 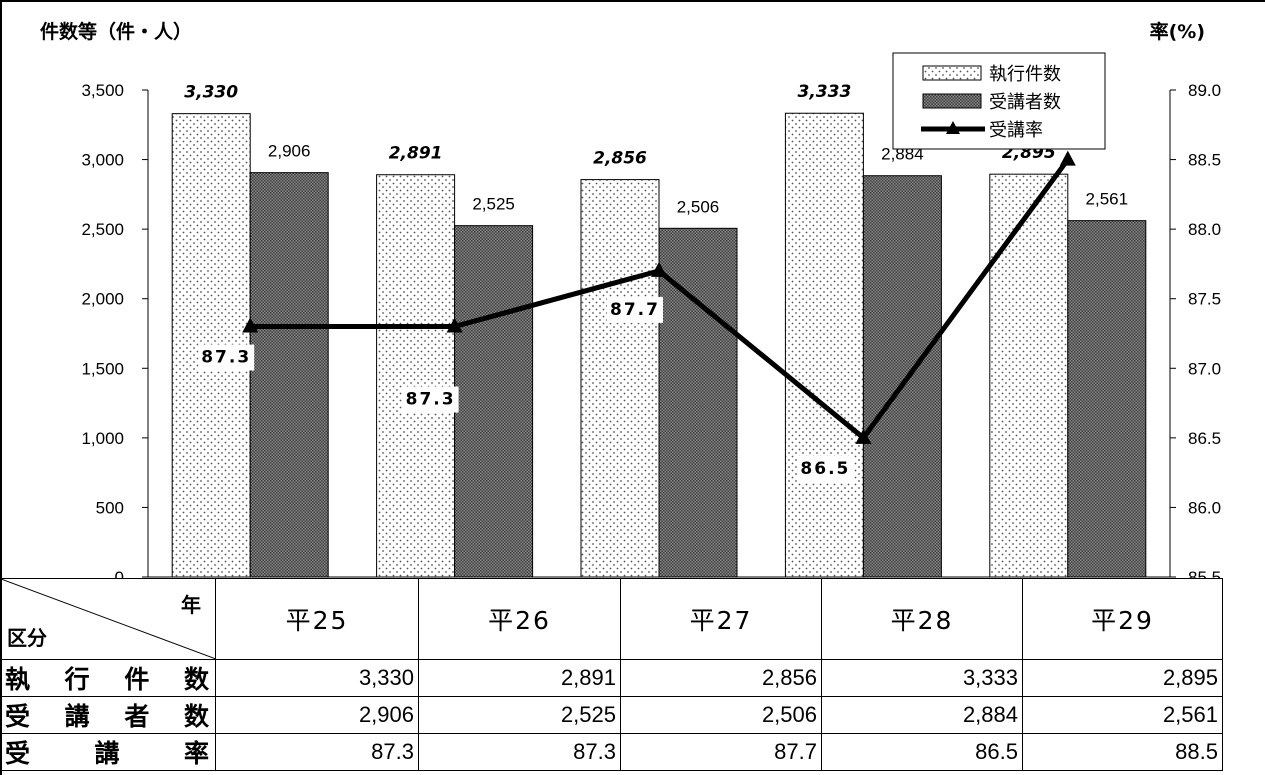 What do you see at coordinates (317, 715) in the screenshot?
I see `table-cell: 2,906` at bounding box center [317, 715].